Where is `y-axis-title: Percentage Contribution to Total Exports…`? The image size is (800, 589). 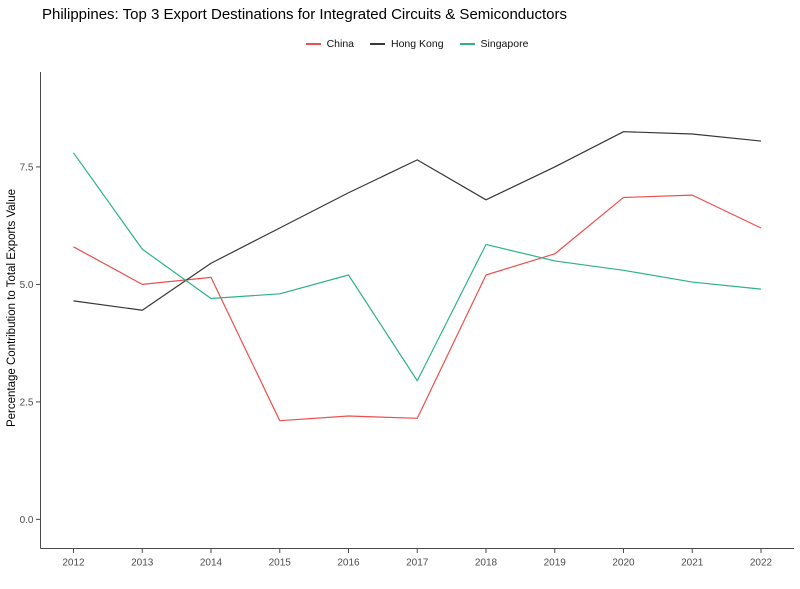
y-axis-title: Percentage Contribution to Total Exports… is located at coordinates (12, 308).